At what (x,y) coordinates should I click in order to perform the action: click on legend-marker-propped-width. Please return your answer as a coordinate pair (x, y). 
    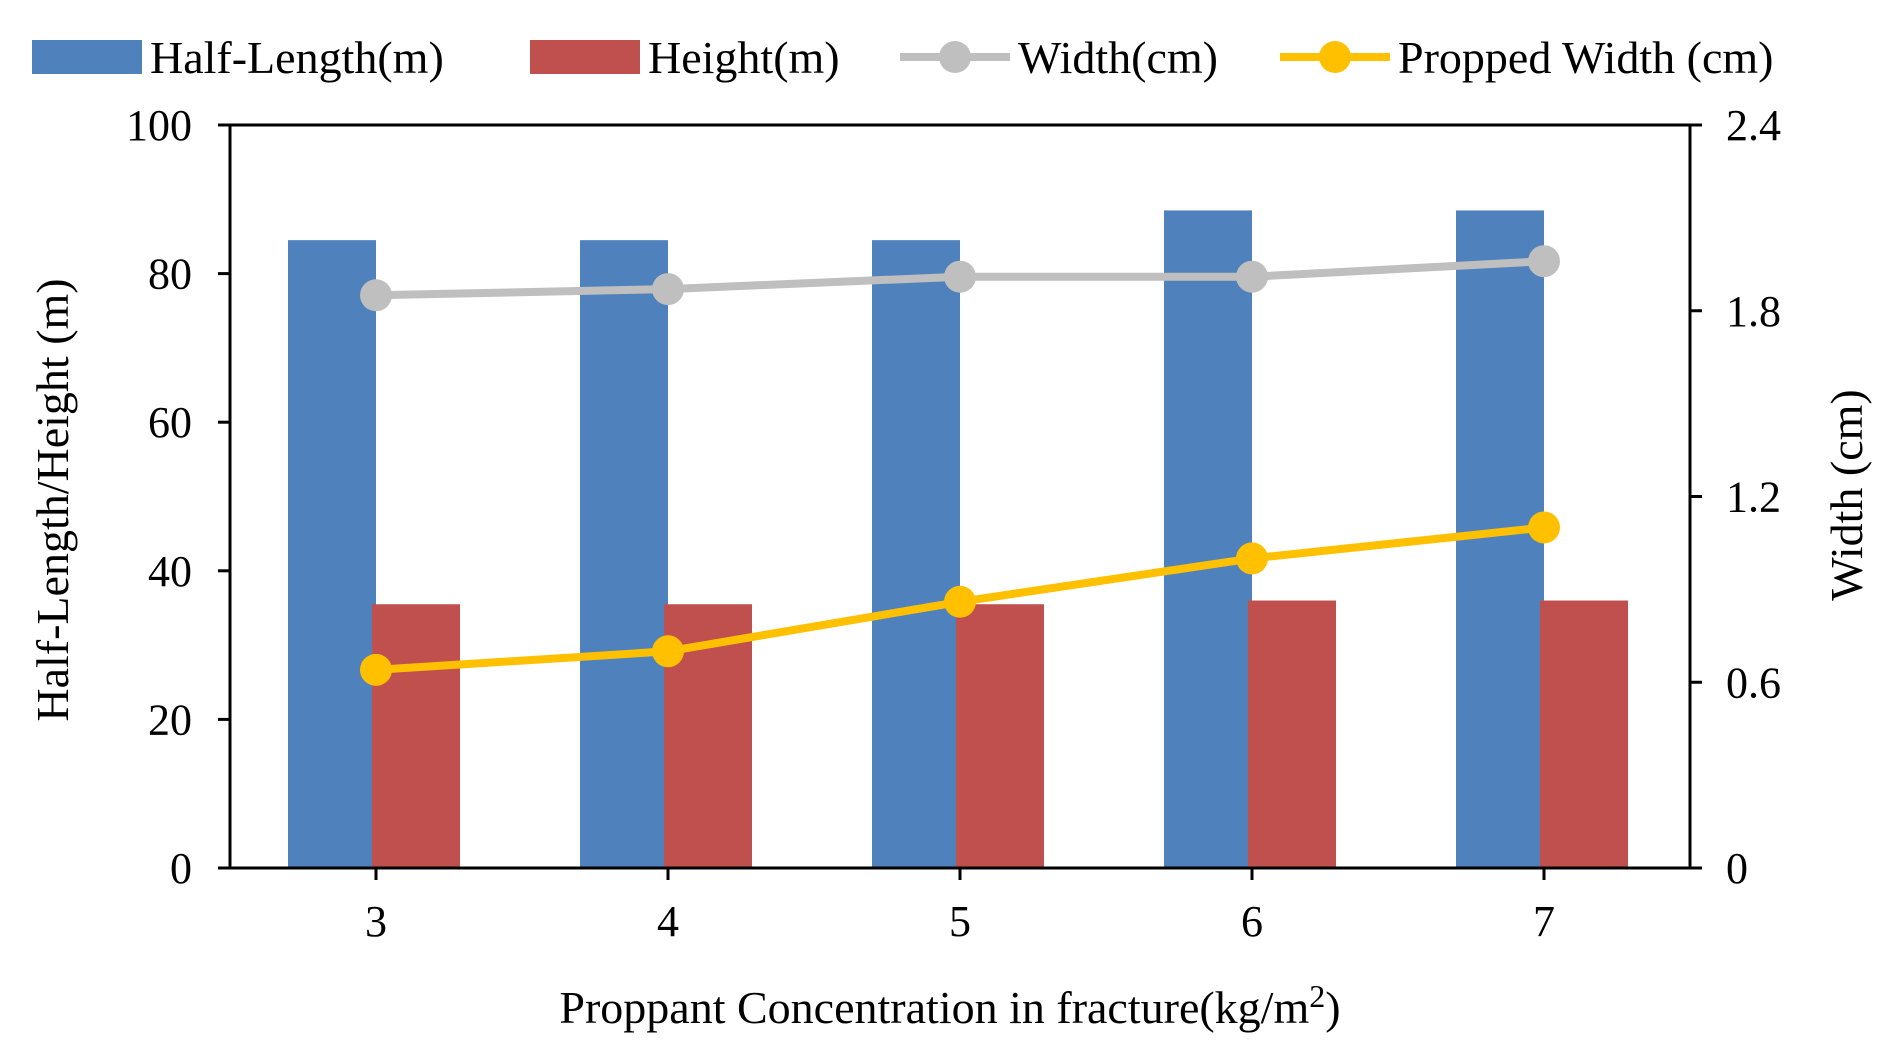
    Looking at the image, I should click on (1335, 57).